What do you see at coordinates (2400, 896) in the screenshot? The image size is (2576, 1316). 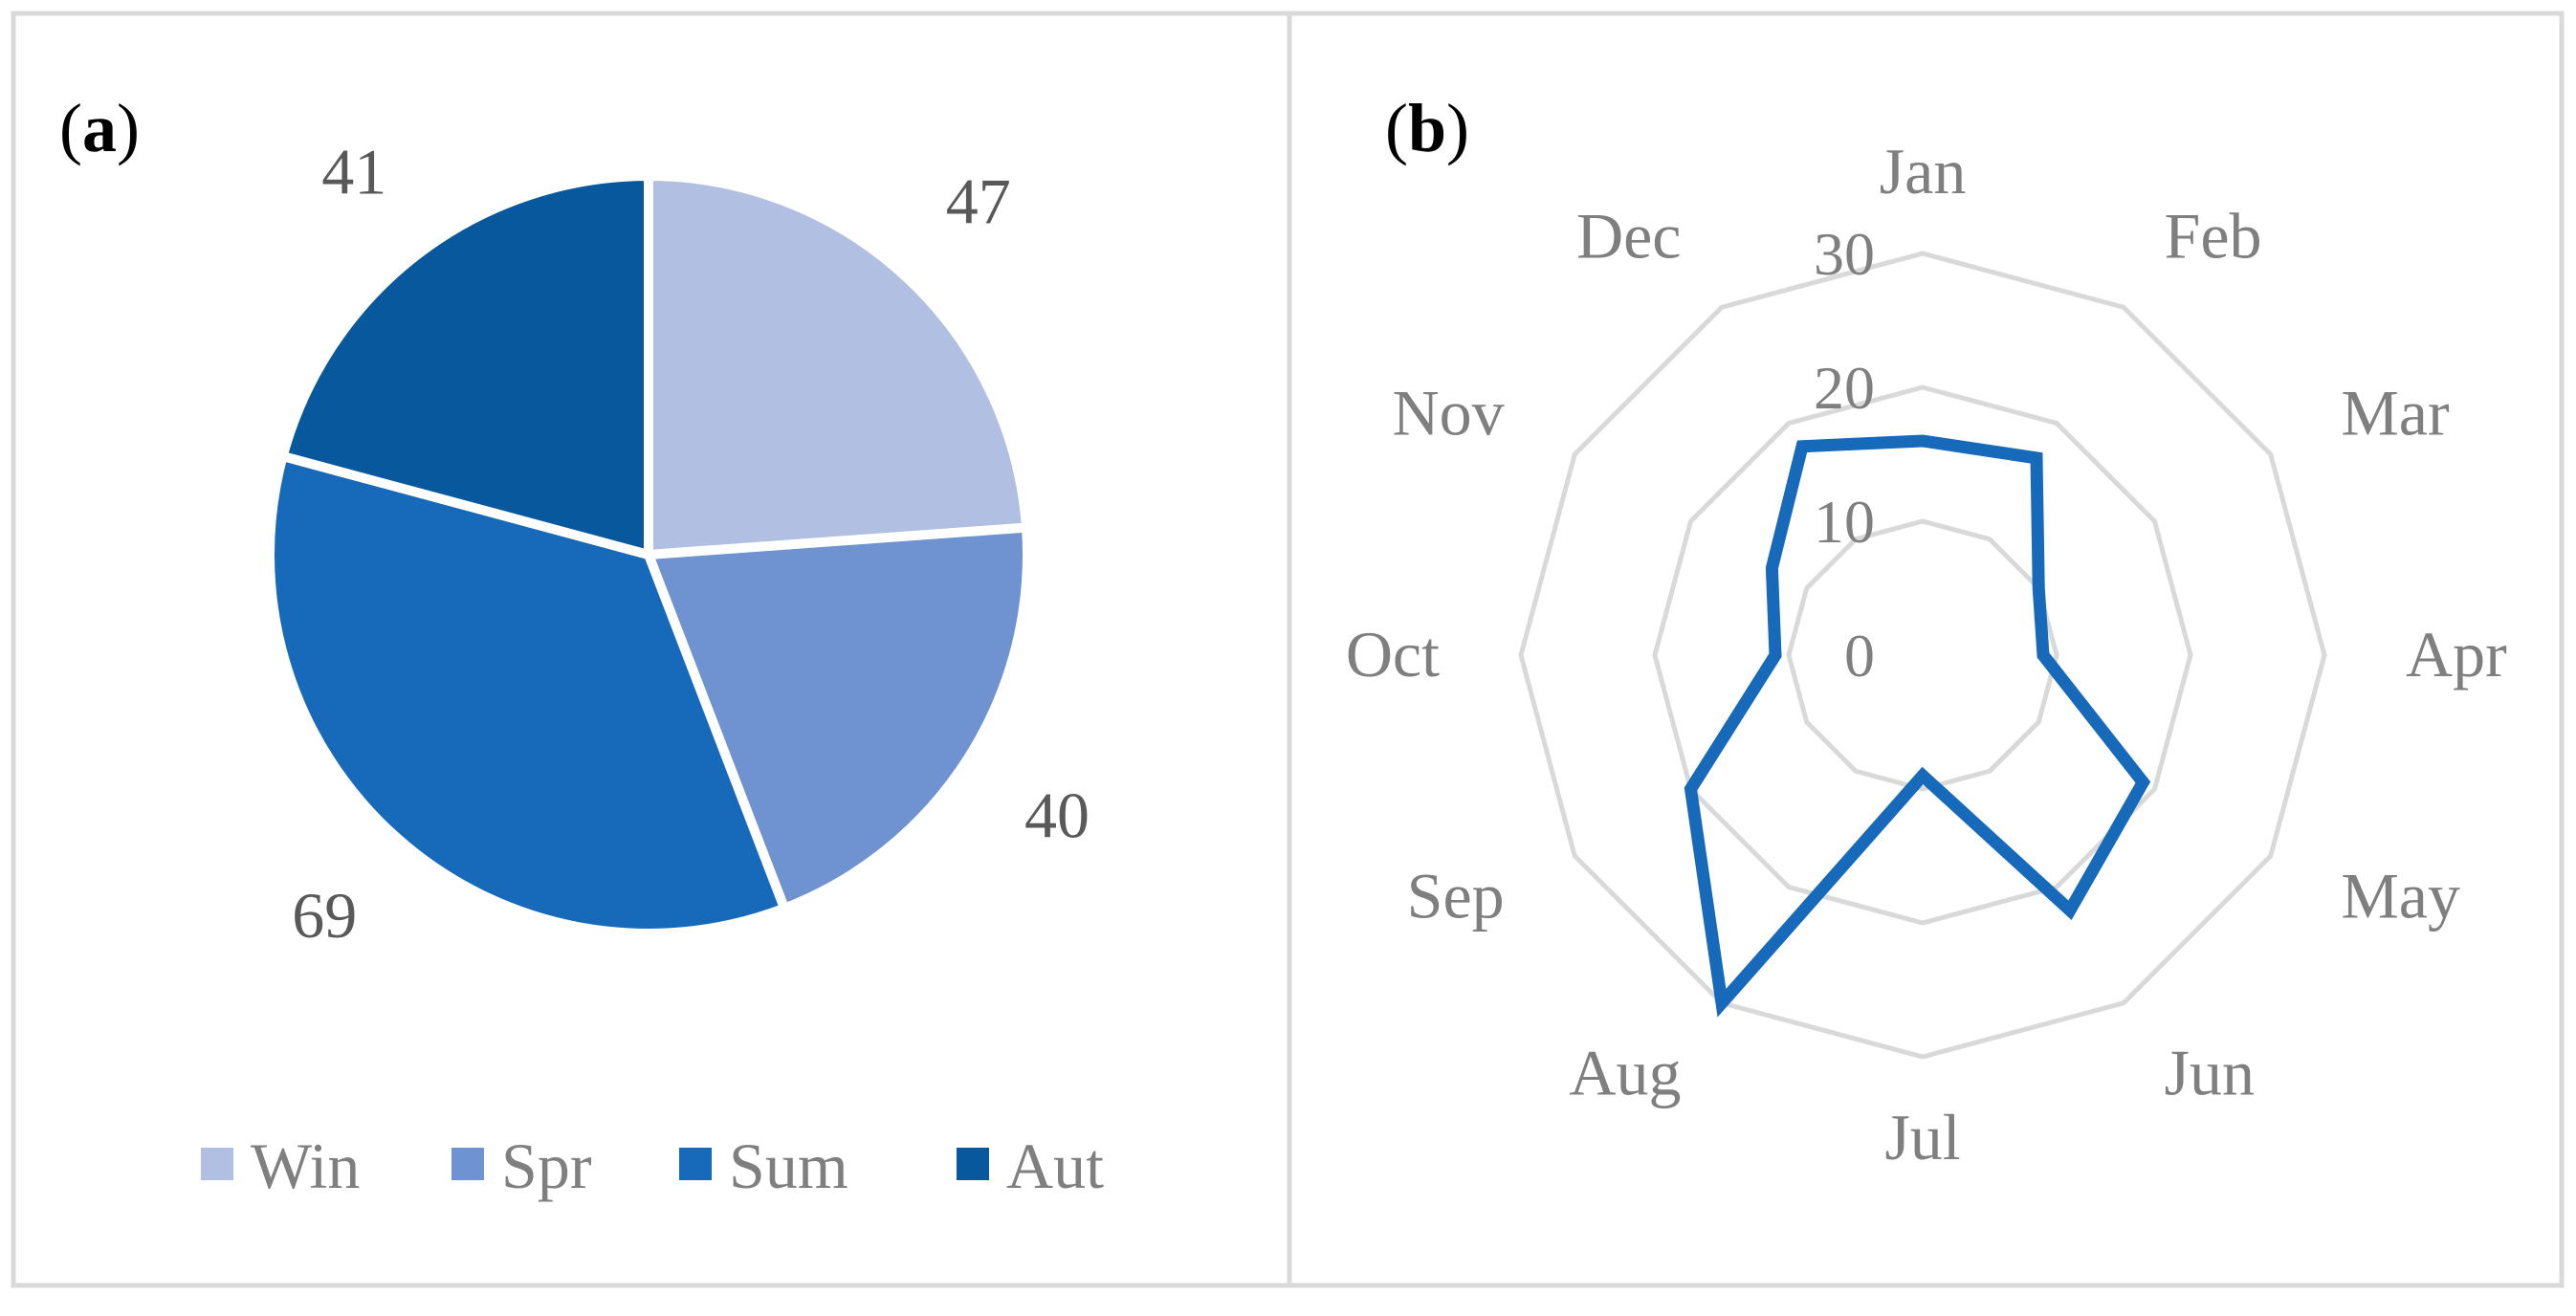 I see `radar-category-may: May` at bounding box center [2400, 896].